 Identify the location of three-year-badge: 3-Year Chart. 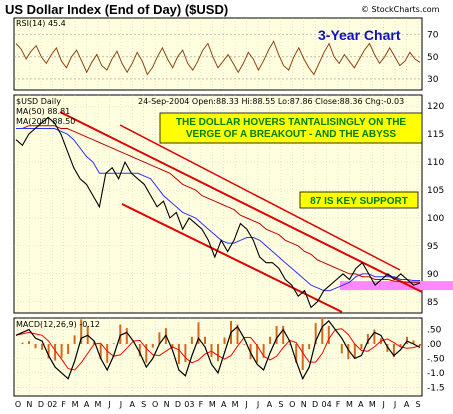
(359, 35).